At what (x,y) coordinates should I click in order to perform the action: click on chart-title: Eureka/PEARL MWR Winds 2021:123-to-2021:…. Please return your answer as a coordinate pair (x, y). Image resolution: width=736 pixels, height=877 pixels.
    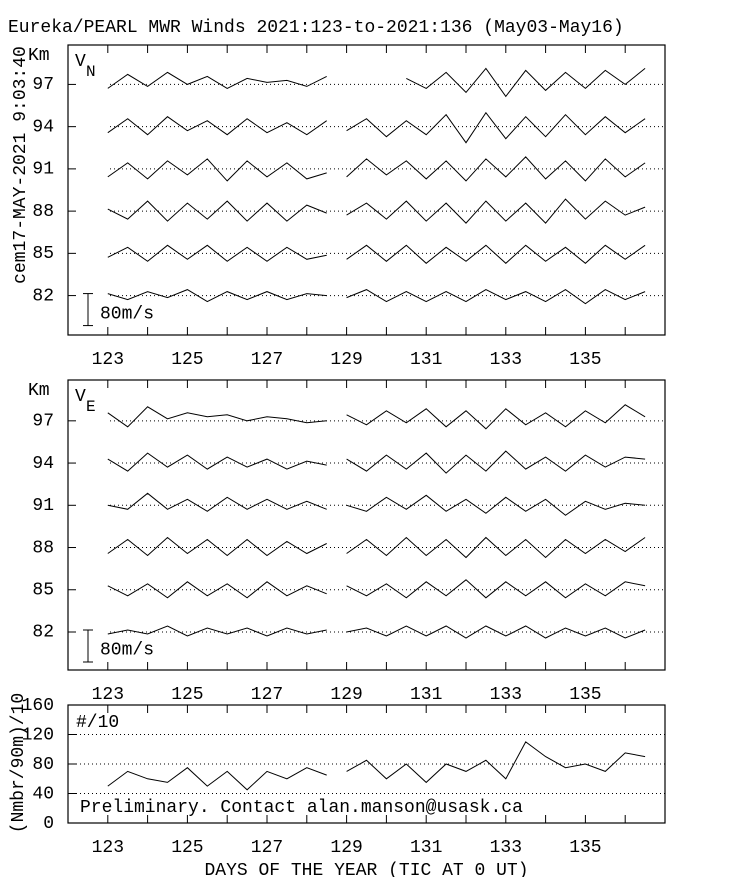
    Looking at the image, I should click on (316, 28).